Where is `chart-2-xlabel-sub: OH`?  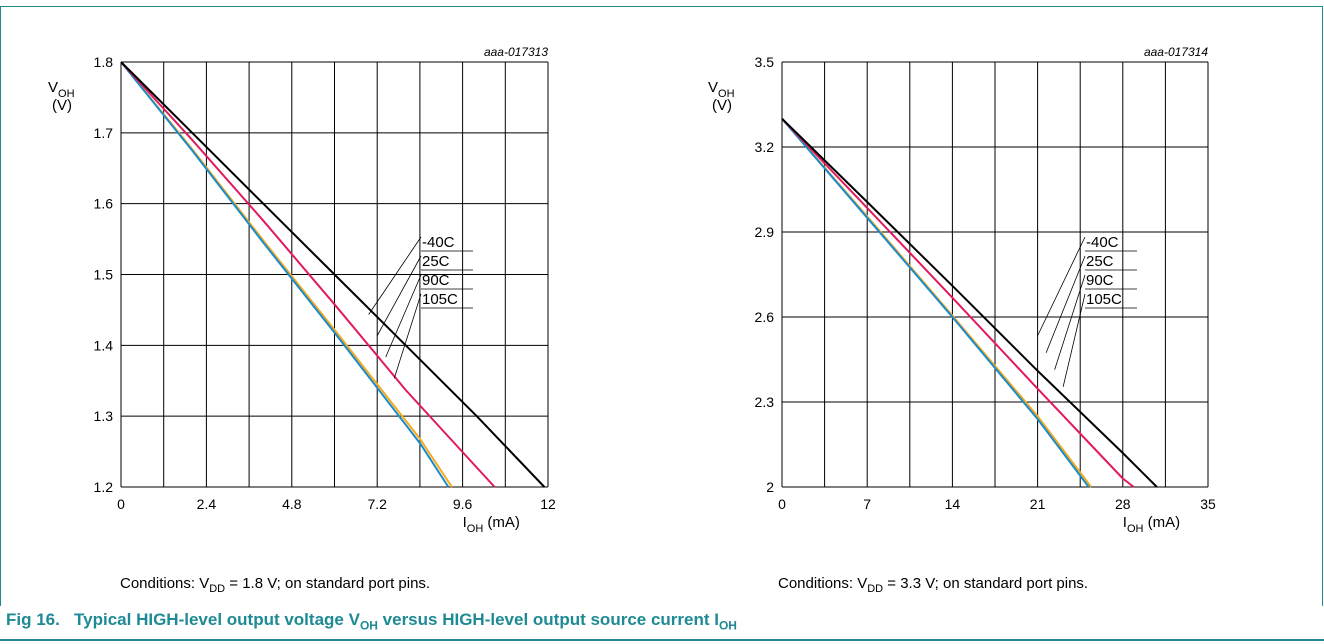
chart-2-xlabel-sub: OH is located at coordinates (1135, 529).